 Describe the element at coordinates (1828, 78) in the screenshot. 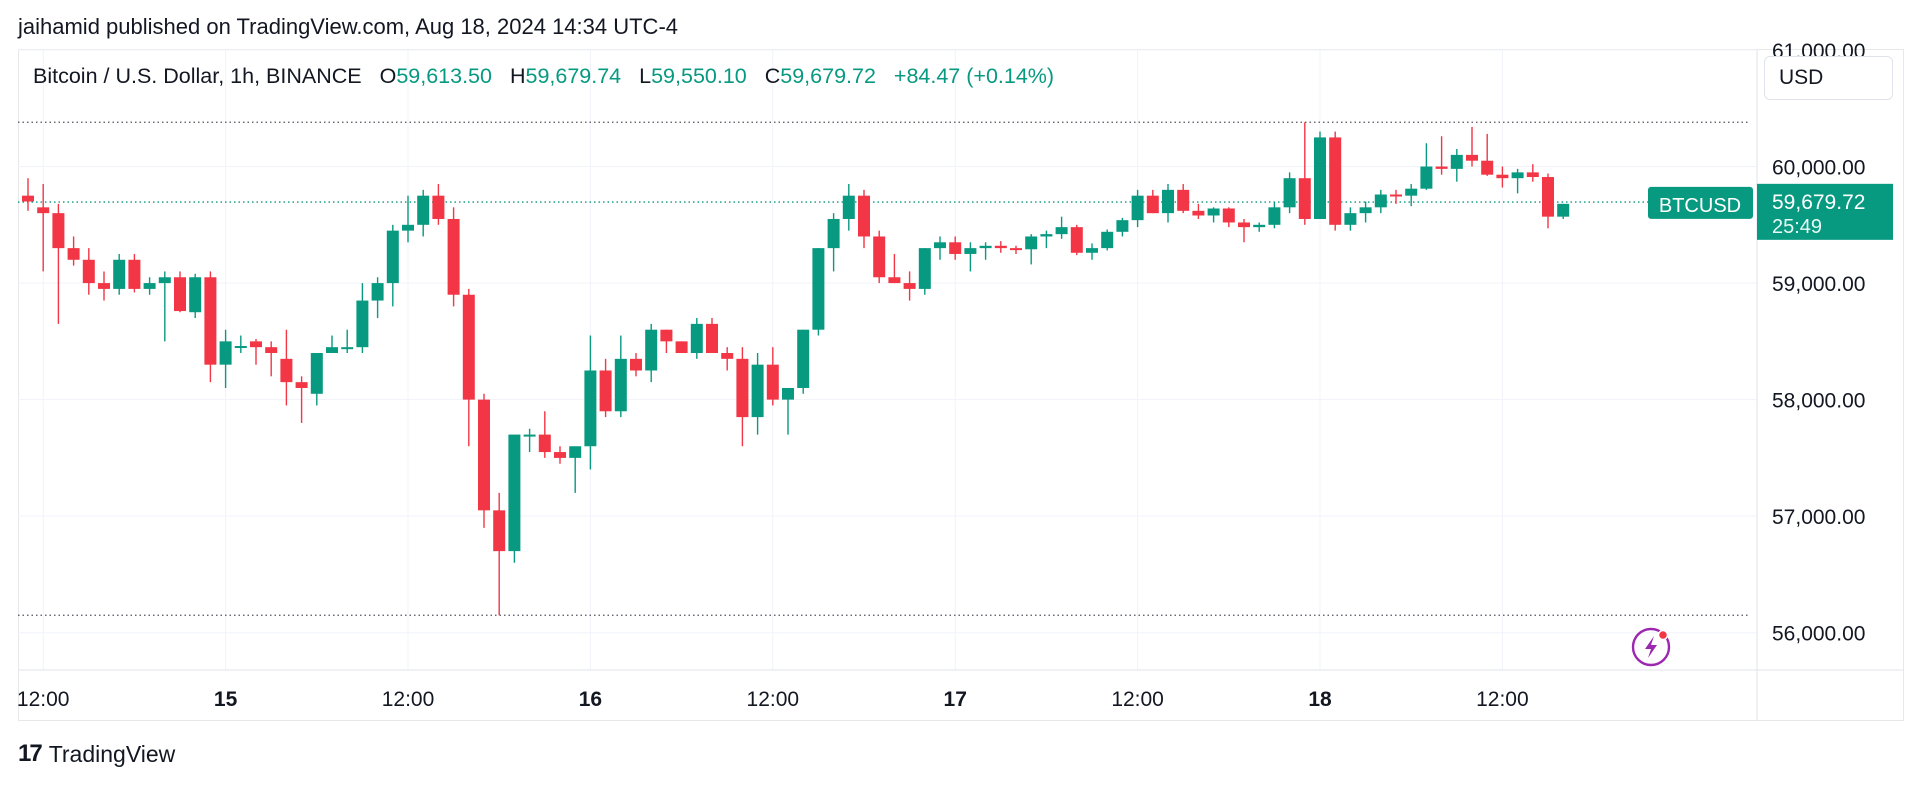

I see `currency-selector: USD` at that location.